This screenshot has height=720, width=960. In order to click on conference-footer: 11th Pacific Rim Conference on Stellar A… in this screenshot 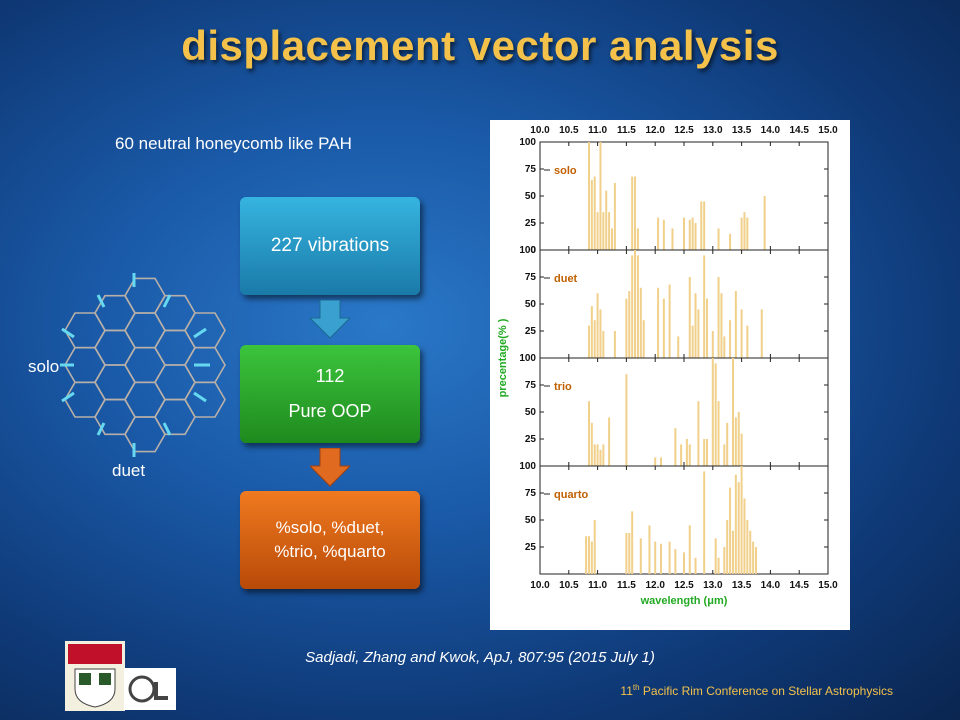, I will do `click(756, 690)`.